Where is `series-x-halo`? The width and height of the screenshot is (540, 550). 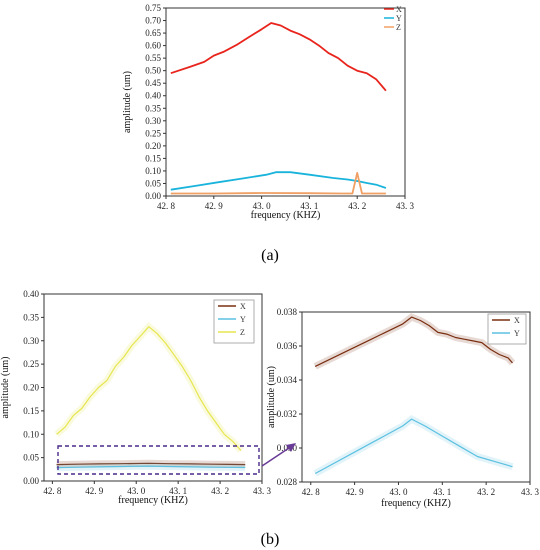
series-x-halo is located at coordinates (414, 341).